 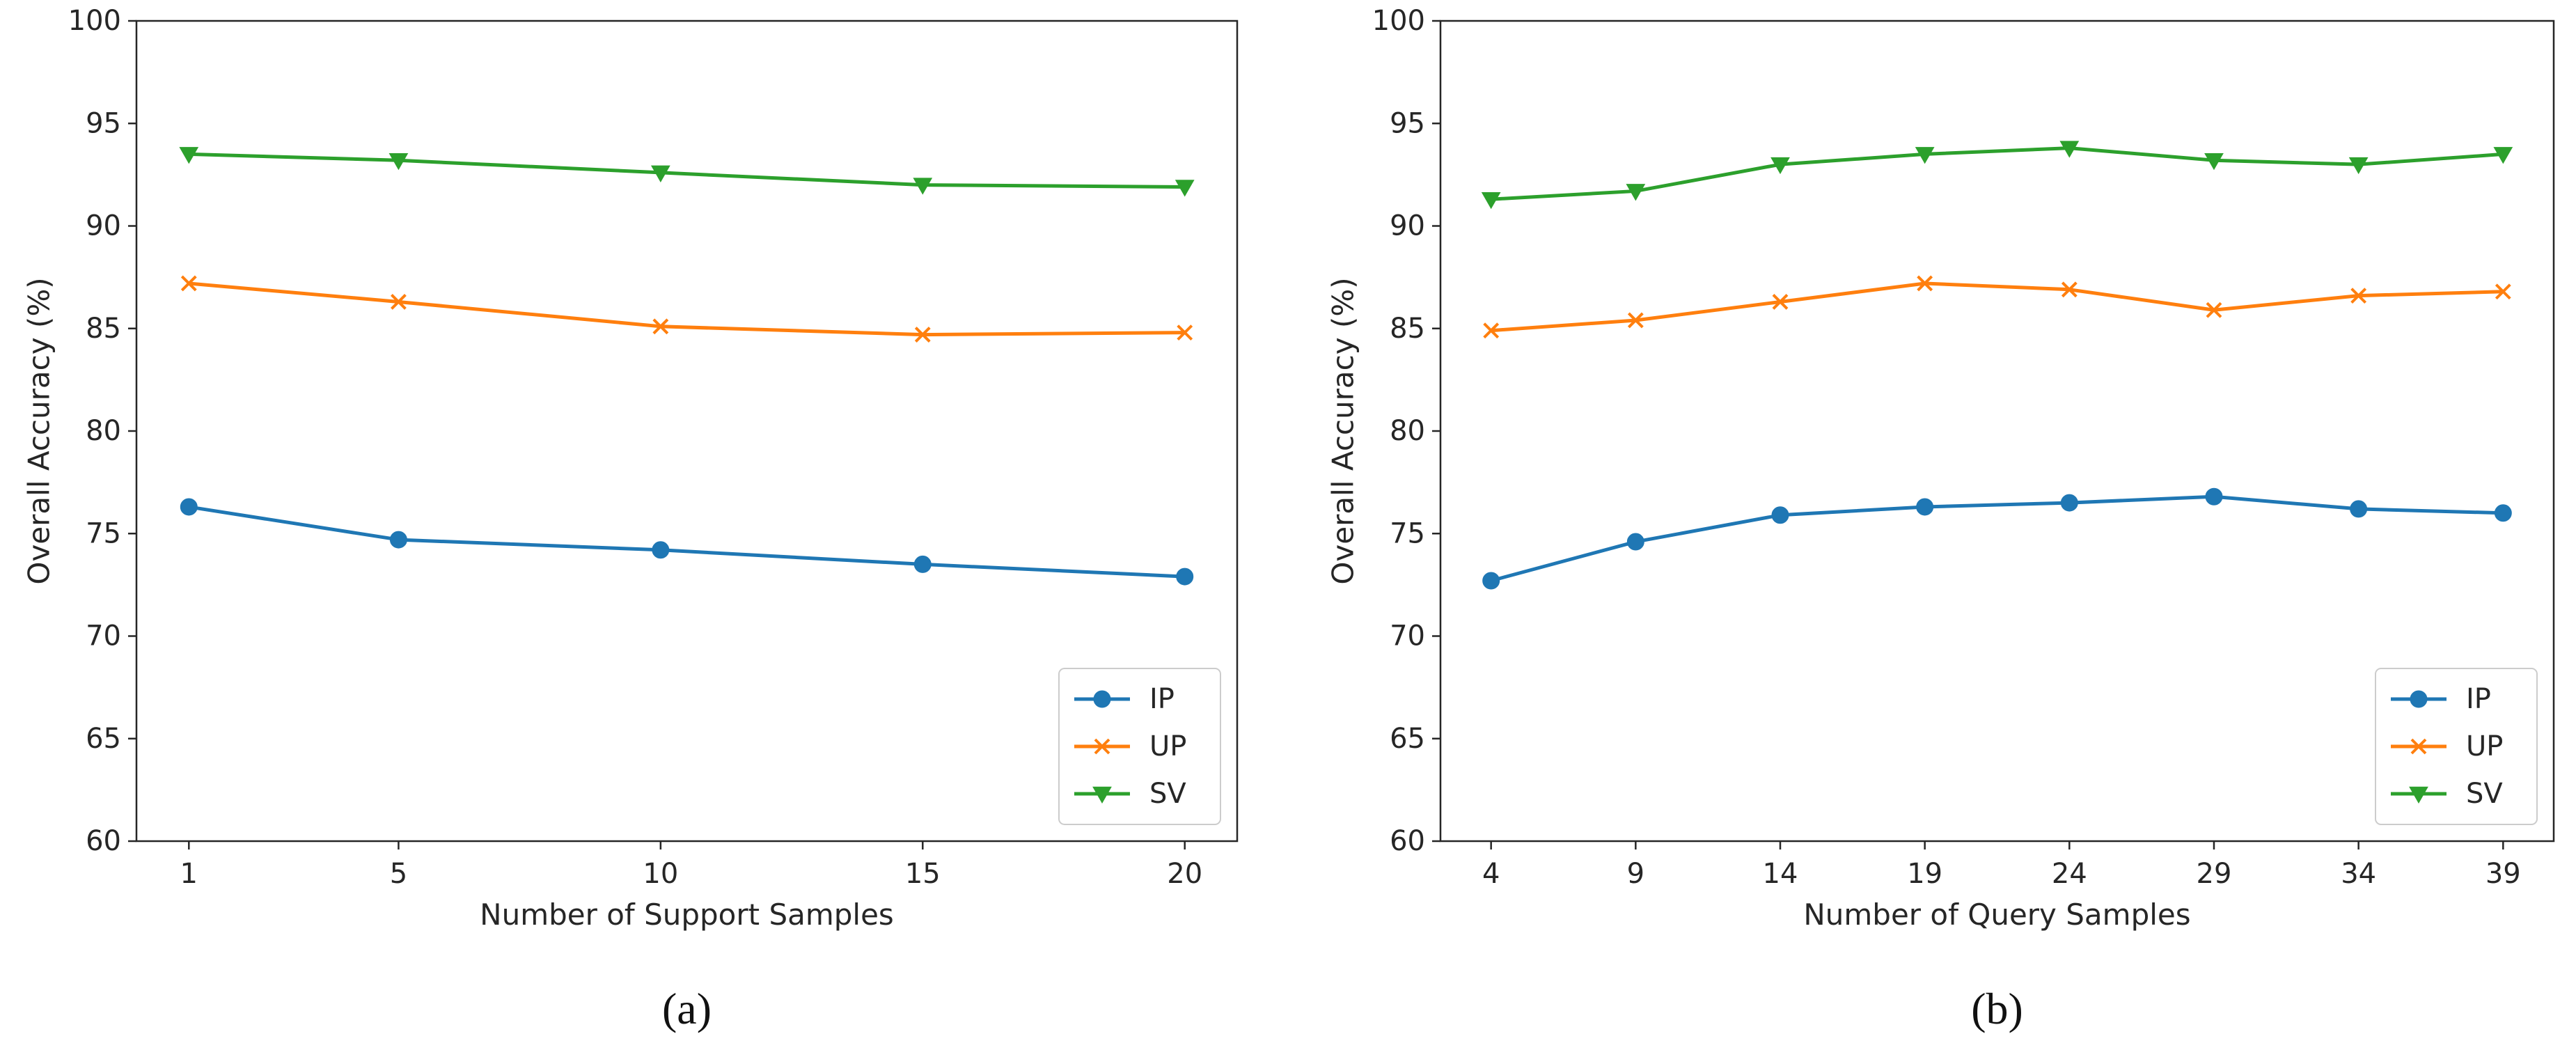 What do you see at coordinates (398, 874) in the screenshot?
I see `x-tick-label-a-5: 5` at bounding box center [398, 874].